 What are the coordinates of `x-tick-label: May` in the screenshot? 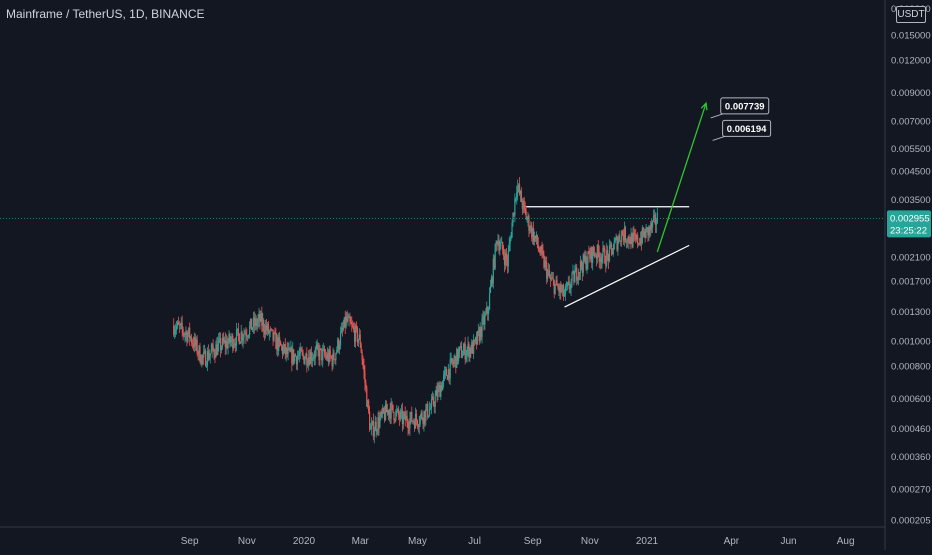 It's located at (417, 541).